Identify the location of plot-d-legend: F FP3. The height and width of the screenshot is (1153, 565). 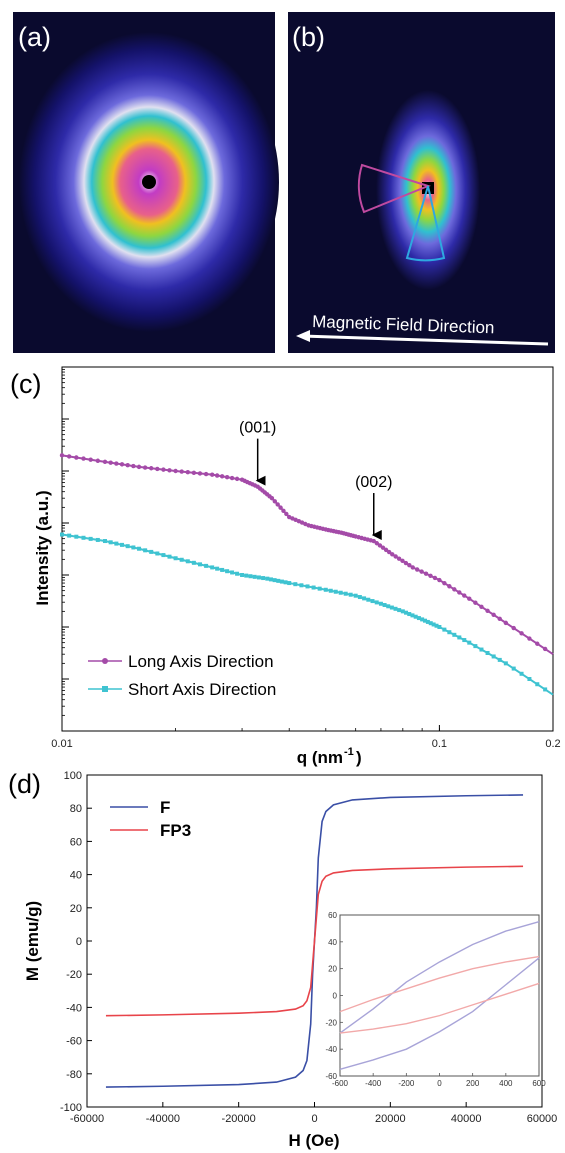
(150, 819).